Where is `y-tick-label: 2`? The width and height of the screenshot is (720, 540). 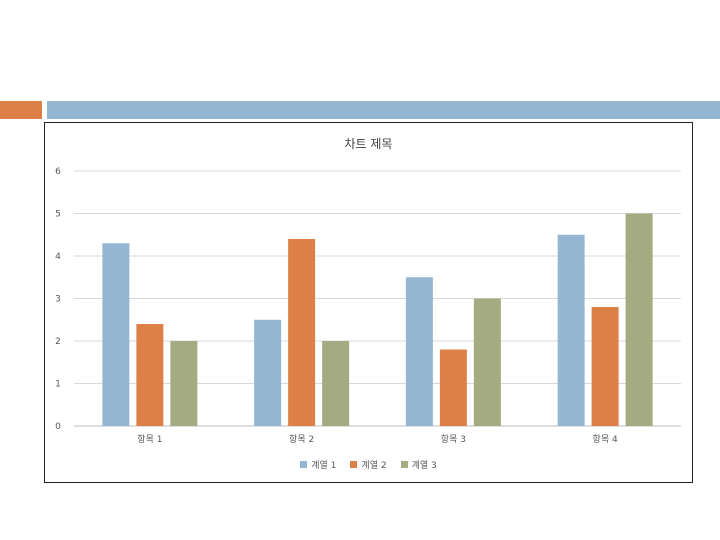
y-tick-label: 2 is located at coordinates (58, 342).